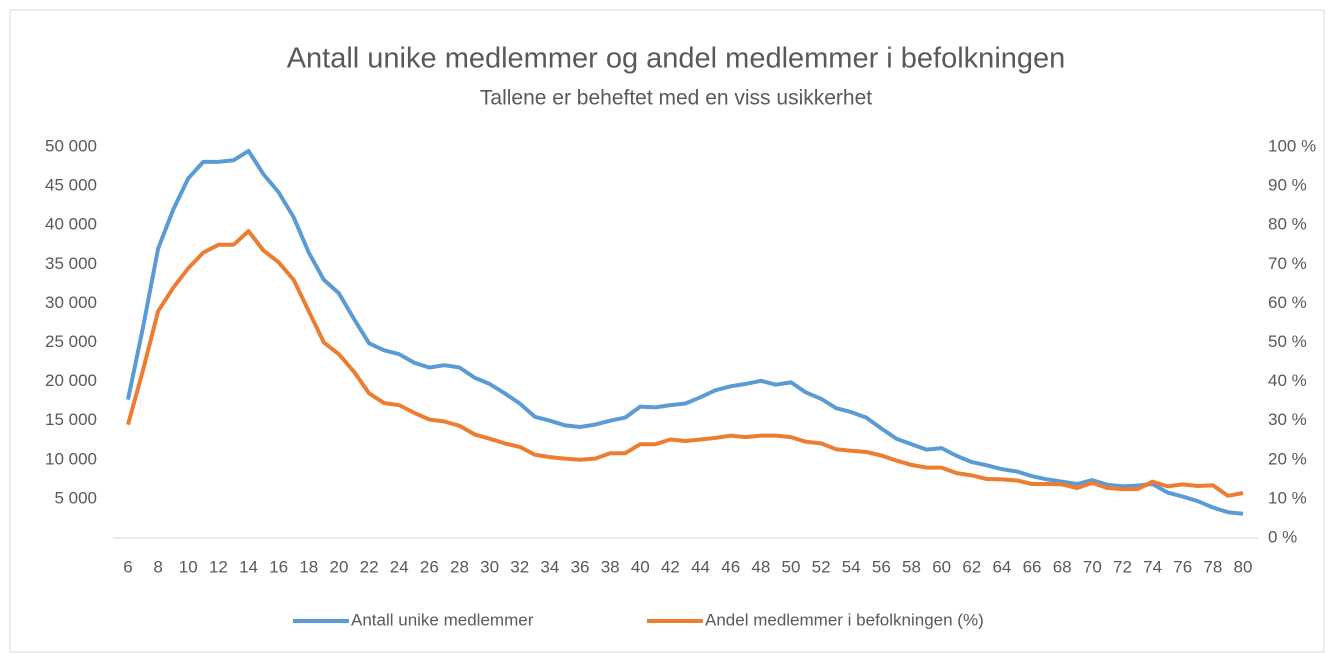 Image resolution: width=1335 pixels, height=653 pixels. What do you see at coordinates (71, 224) in the screenshot?
I see `y-tick-label: 40 000` at bounding box center [71, 224].